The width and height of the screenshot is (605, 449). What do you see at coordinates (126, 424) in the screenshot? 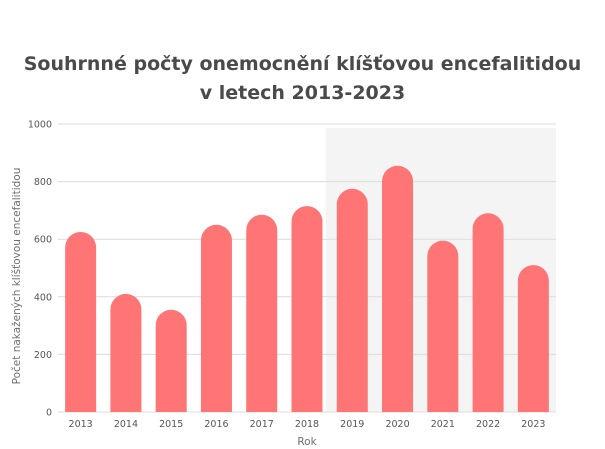
I see `x-tick-label: 2014` at bounding box center [126, 424].